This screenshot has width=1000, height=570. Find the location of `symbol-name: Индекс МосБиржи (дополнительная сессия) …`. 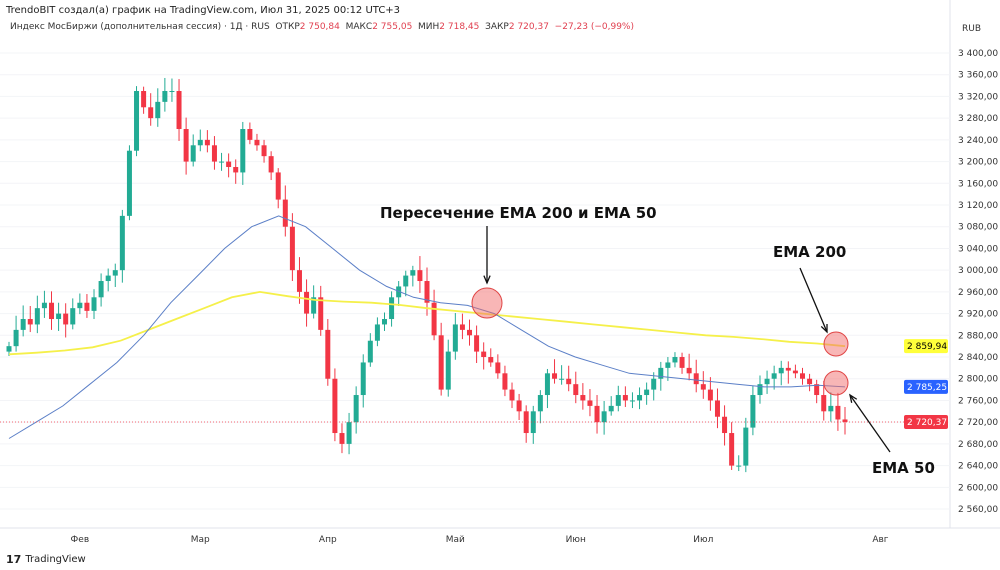

symbol-name: Индекс МосБиржи (дополнительная сессия) … is located at coordinates (140, 27).